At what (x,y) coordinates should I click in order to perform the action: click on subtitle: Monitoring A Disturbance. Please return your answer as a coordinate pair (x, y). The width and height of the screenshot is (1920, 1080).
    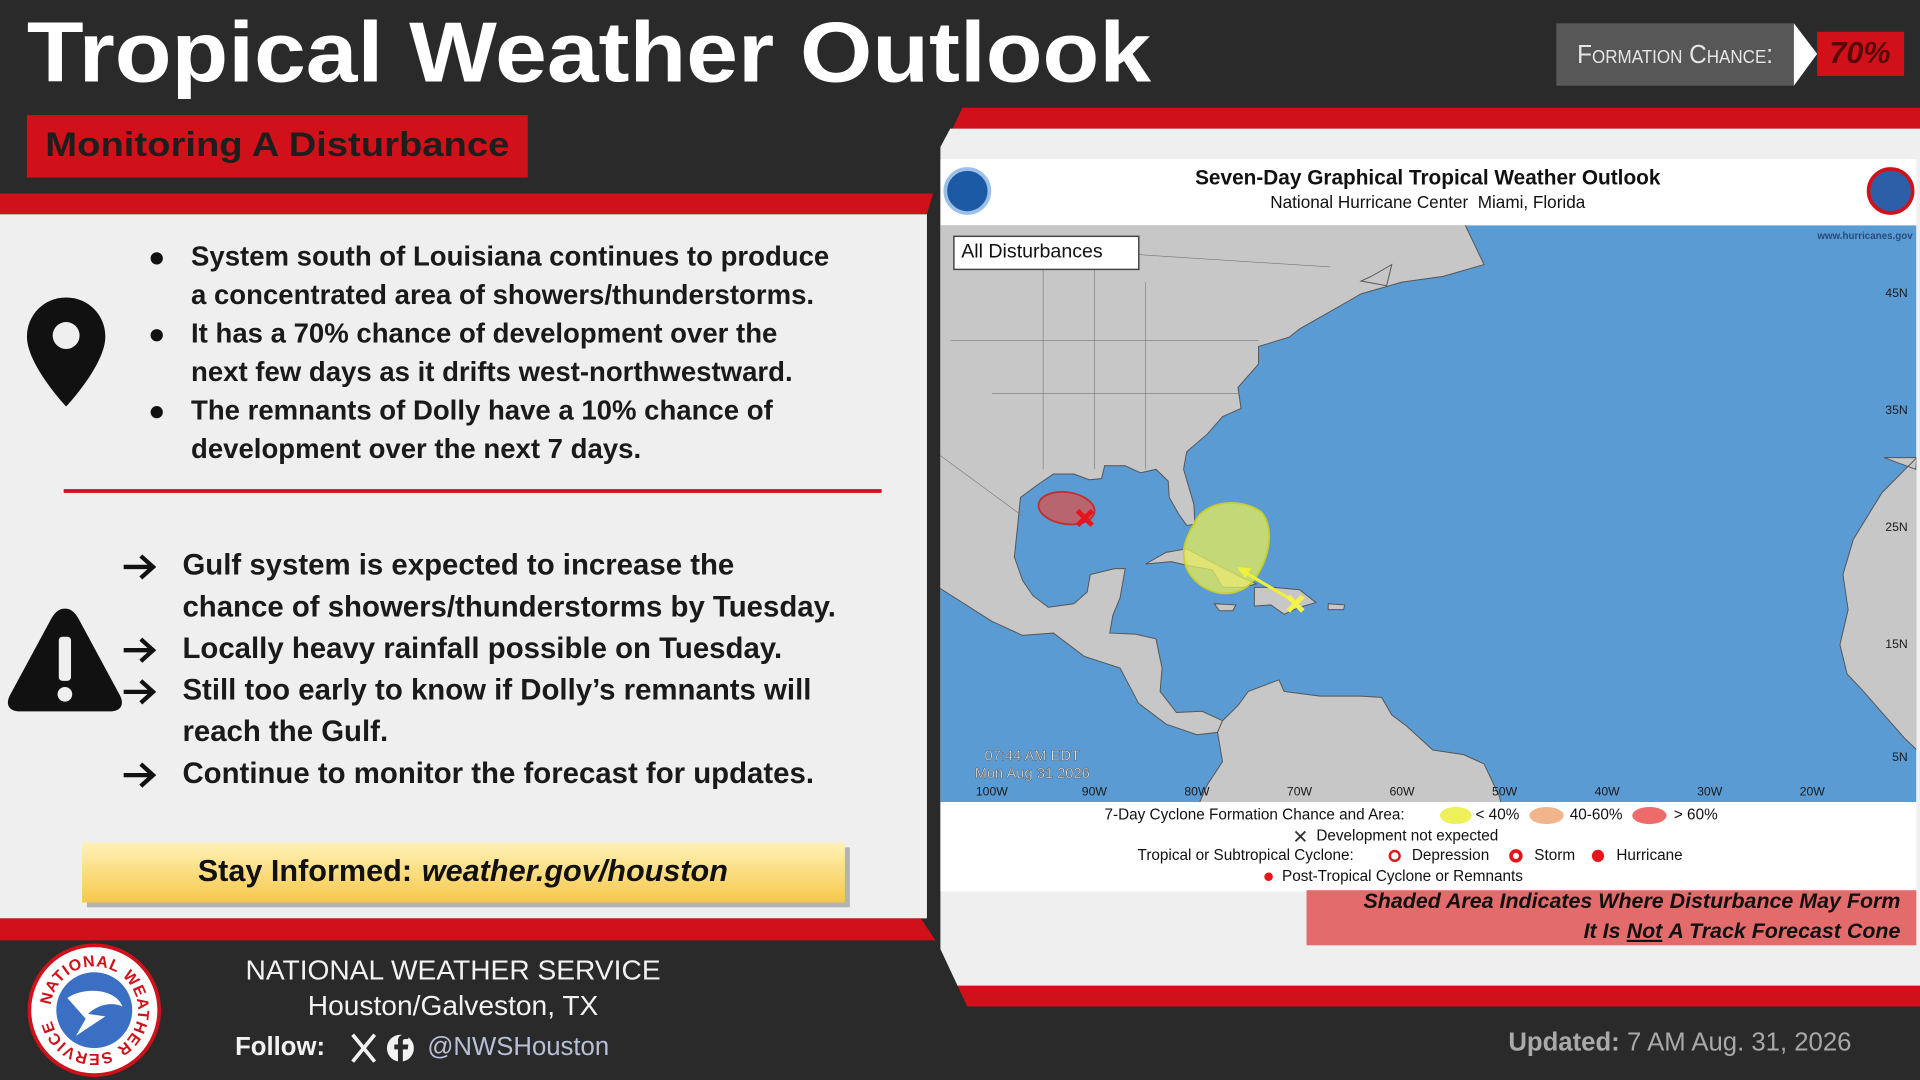
    Looking at the image, I should click on (277, 145).